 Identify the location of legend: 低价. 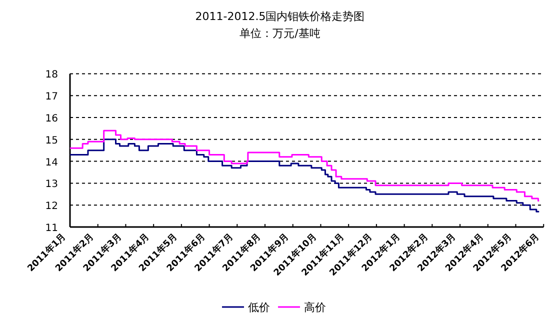
(259, 307).